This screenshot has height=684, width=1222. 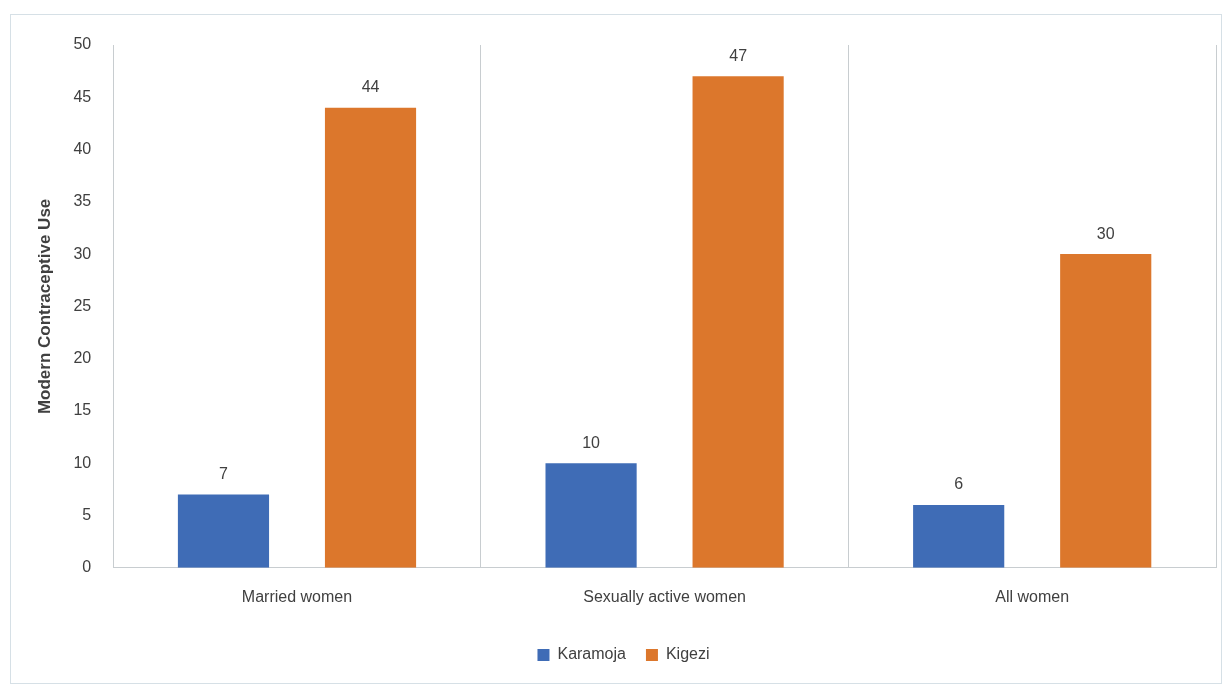 I want to click on y-tick-label: 35, so click(x=82, y=201).